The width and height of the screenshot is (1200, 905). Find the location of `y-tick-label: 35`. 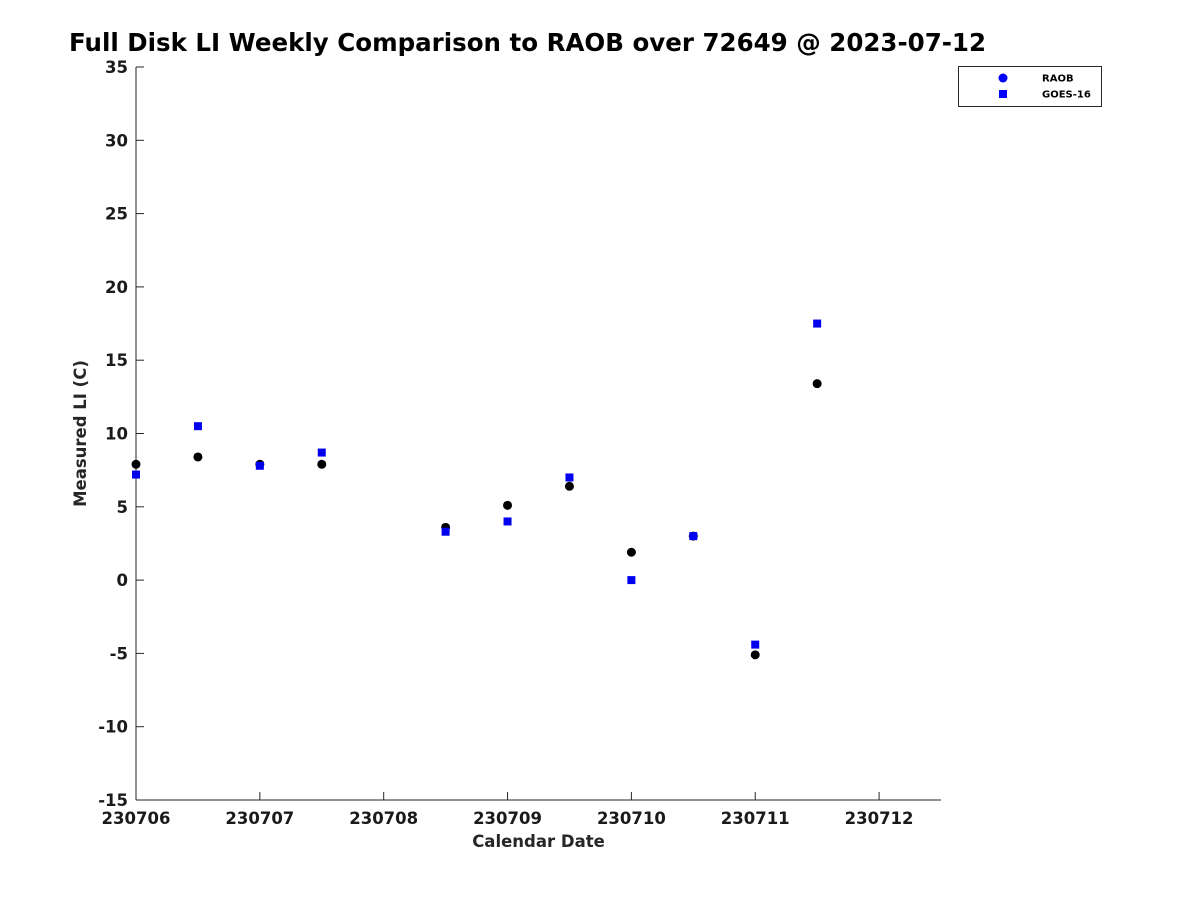

y-tick-label: 35 is located at coordinates (116, 67).